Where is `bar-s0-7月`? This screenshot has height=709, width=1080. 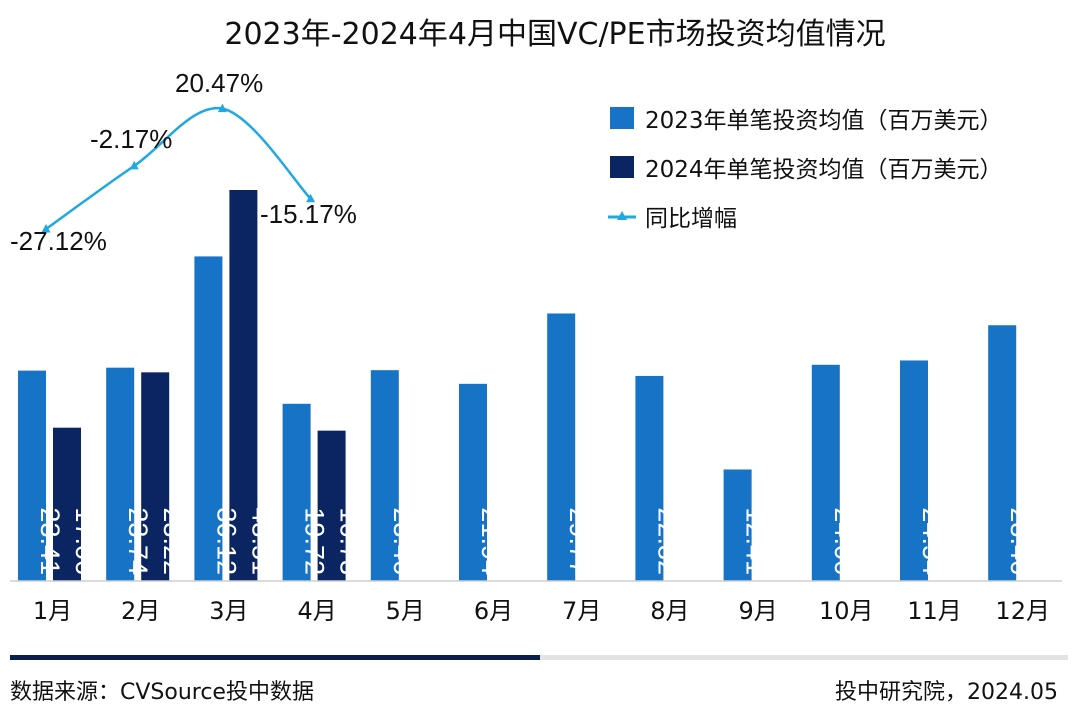 bar-s0-7月 is located at coordinates (561, 447).